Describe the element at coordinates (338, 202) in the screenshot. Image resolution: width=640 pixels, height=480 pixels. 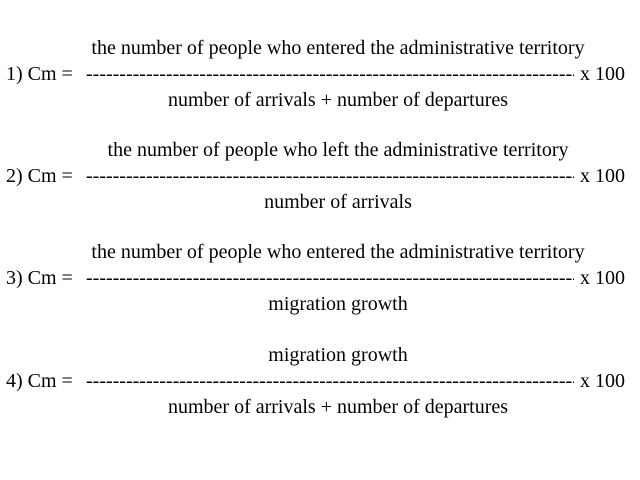
I see `formula-2-denominator: number of arrivals` at that location.